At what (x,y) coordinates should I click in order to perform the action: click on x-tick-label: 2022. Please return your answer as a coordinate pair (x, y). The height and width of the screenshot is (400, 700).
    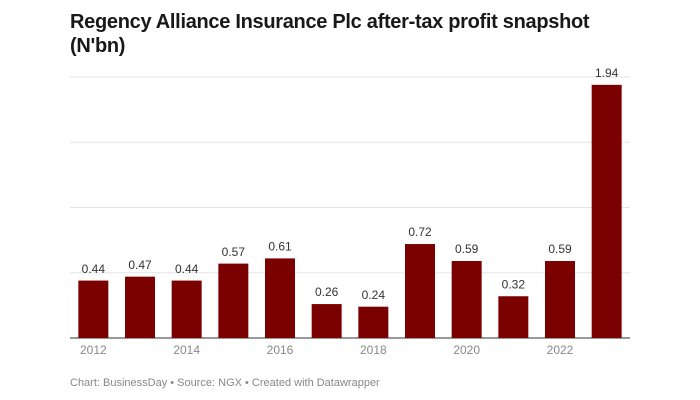
    Looking at the image, I should click on (560, 350).